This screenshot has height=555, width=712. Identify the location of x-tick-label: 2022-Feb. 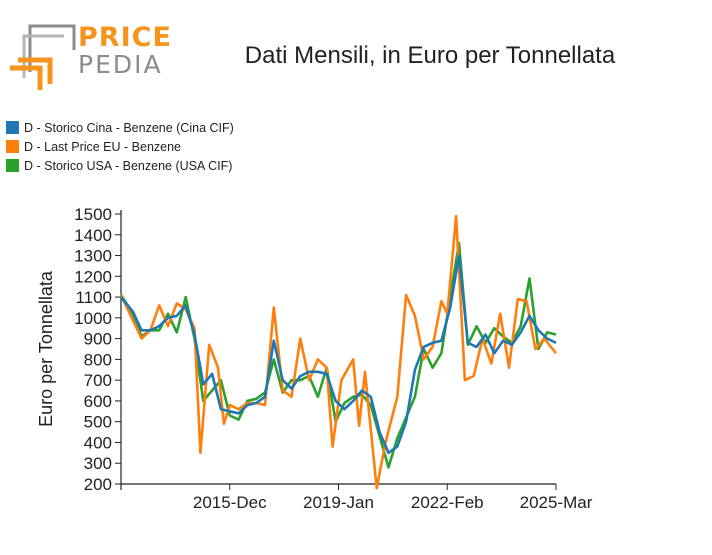
(447, 502).